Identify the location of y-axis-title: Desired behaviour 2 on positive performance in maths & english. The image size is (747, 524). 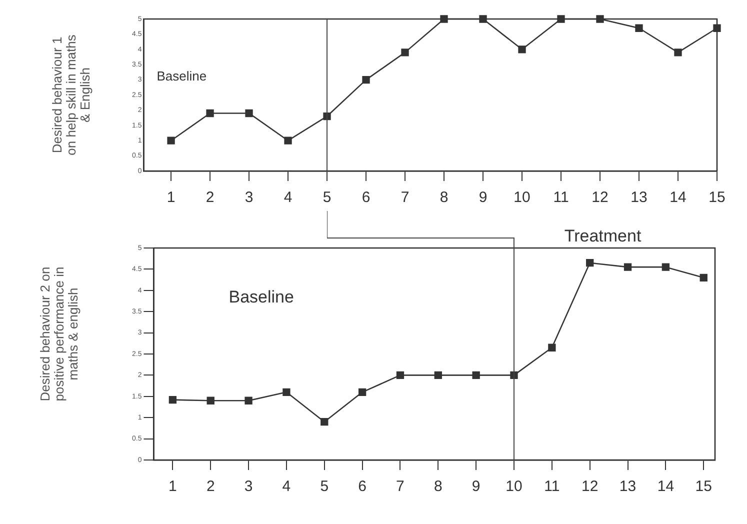
(59, 334).